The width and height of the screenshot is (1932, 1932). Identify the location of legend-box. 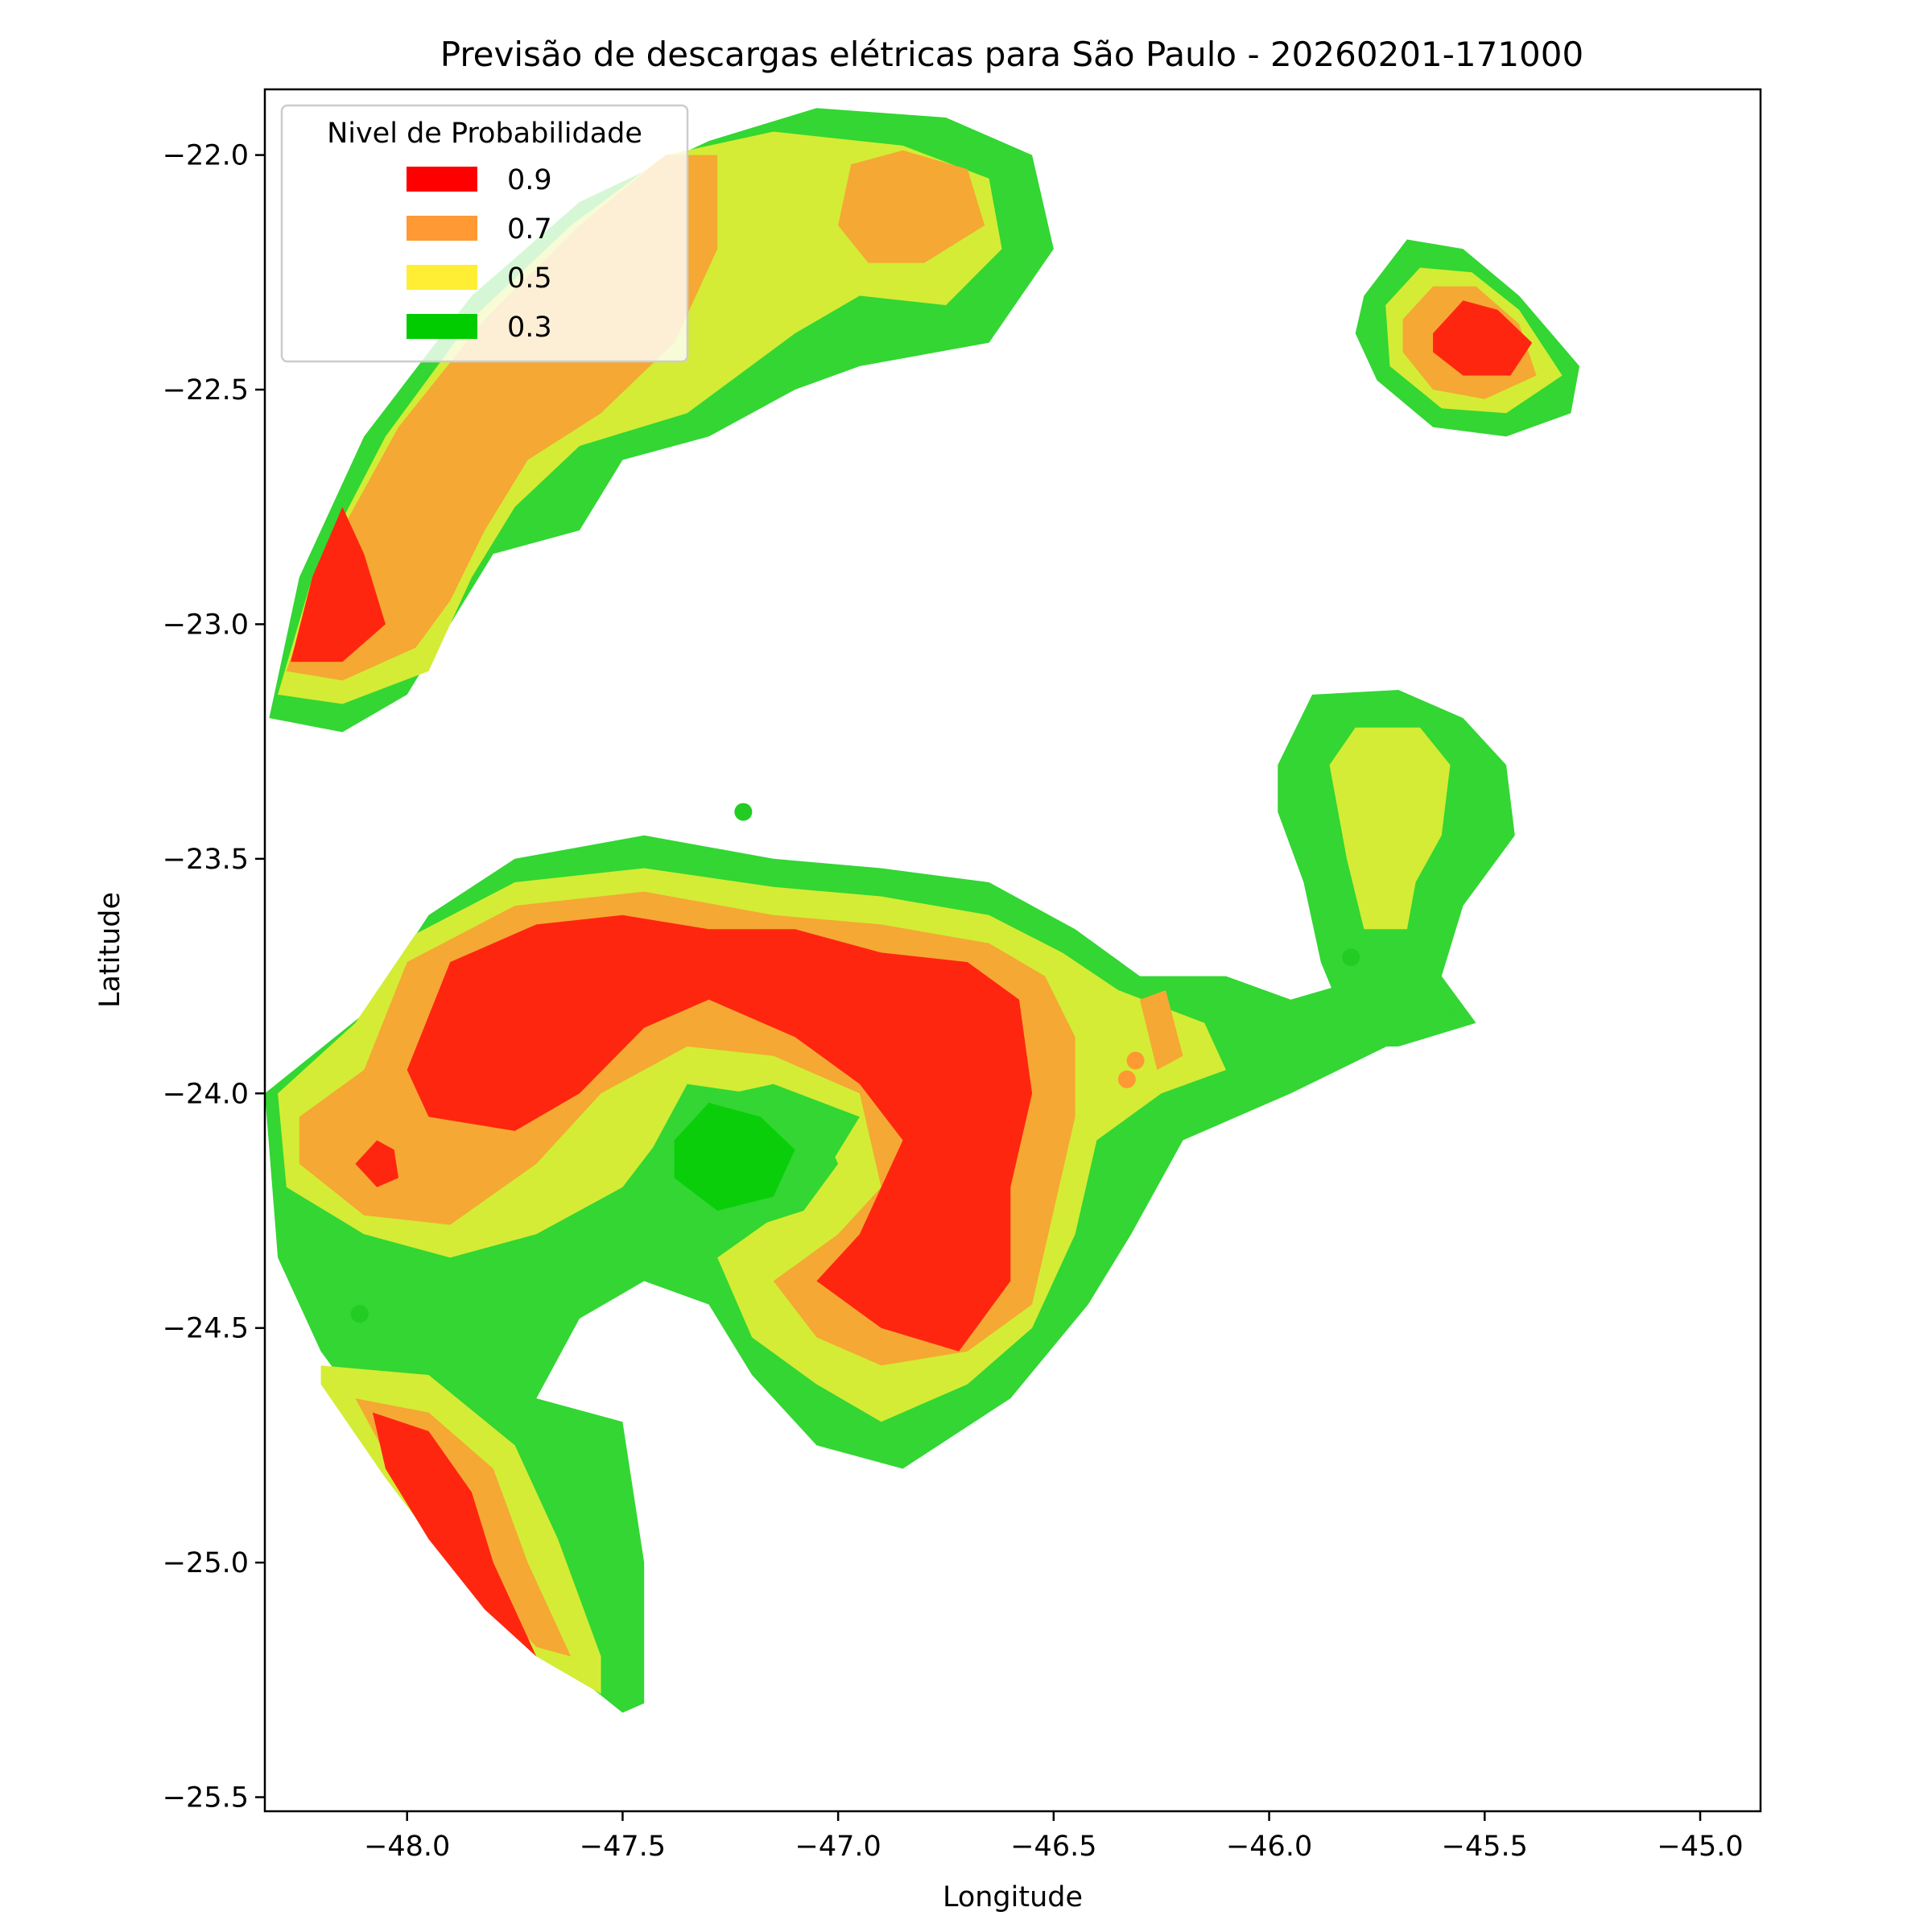
(484, 233).